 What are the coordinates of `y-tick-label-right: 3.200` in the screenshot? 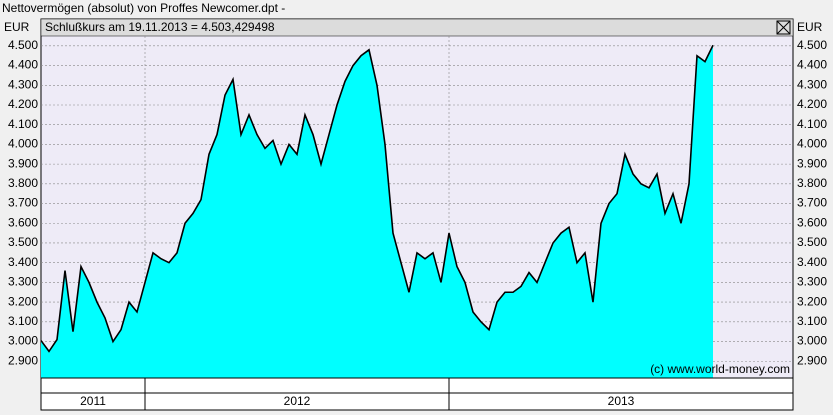 It's located at (812, 301).